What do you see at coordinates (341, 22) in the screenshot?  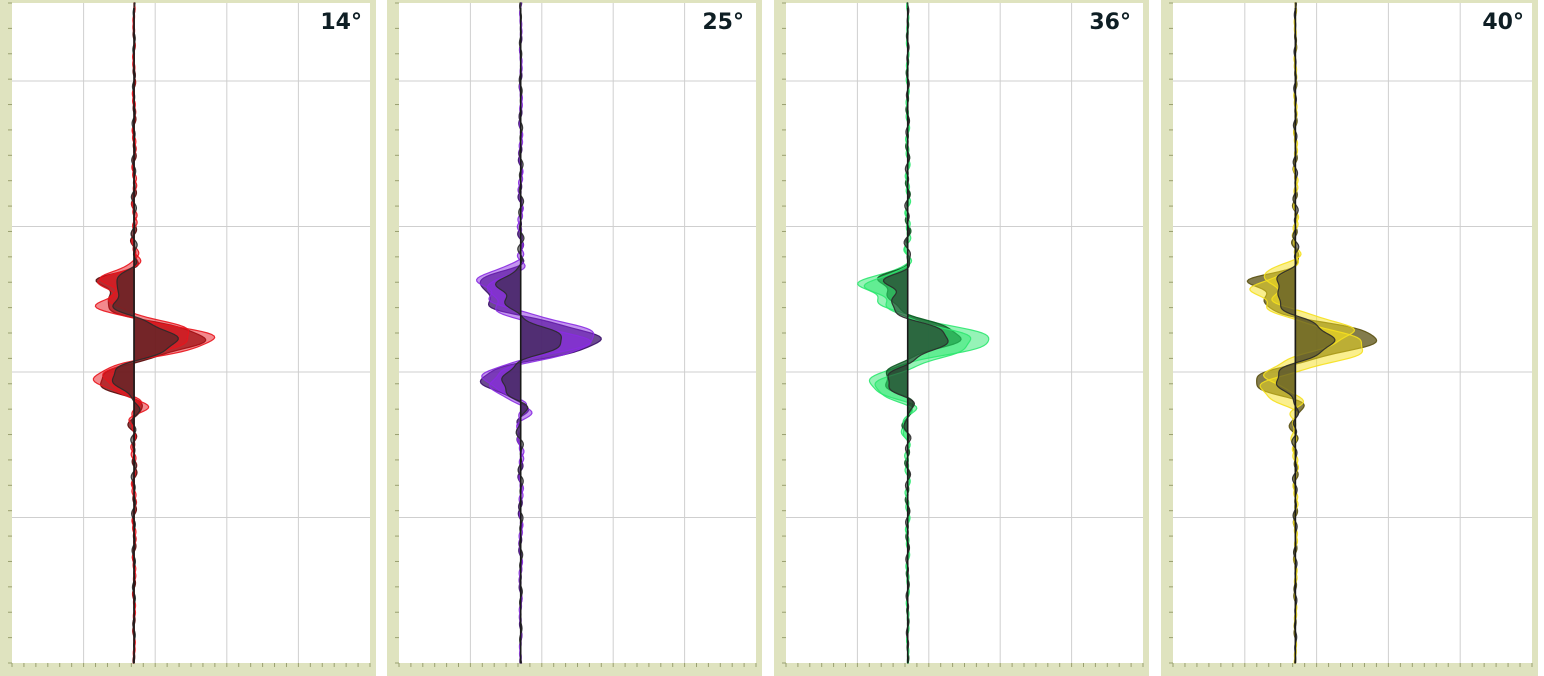 I see `panel-14-angle-label: 14°` at bounding box center [341, 22].